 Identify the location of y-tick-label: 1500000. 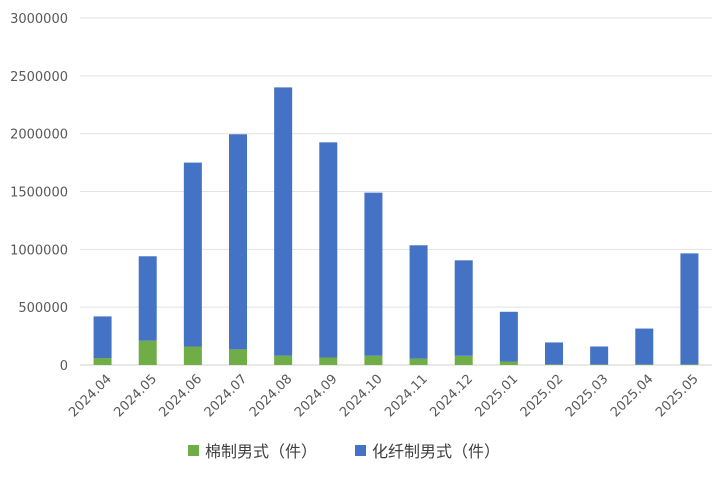
(39, 193).